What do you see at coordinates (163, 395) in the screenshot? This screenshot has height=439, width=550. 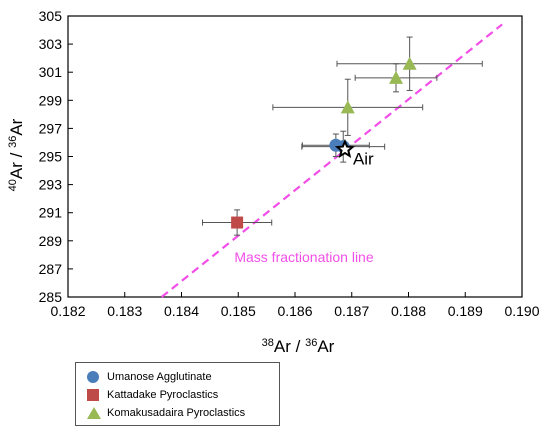 I see `legend-label: Kattadake Pyroclastics` at bounding box center [163, 395].